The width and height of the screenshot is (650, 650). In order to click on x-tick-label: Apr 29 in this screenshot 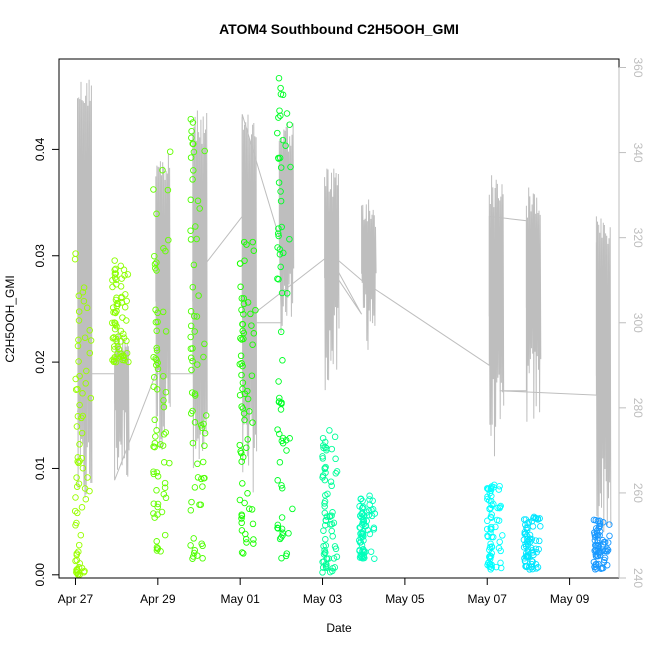, I will do `click(158, 599)`.